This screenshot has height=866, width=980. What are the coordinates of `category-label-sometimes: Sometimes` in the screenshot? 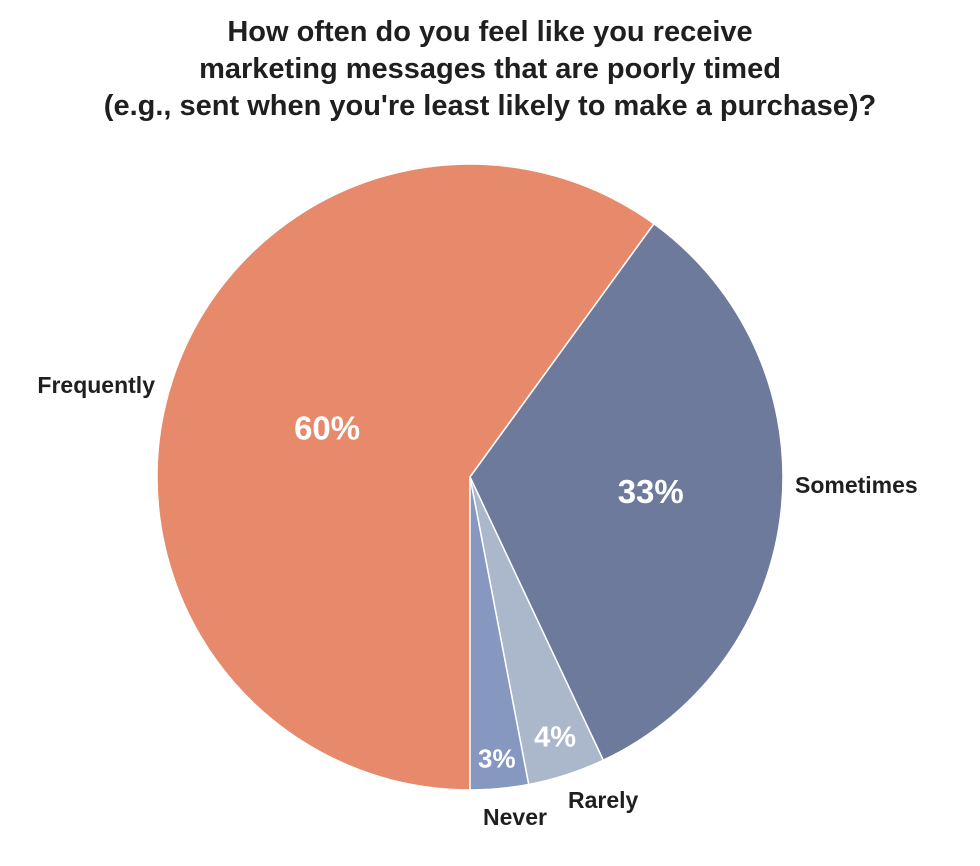 It's located at (856, 485).